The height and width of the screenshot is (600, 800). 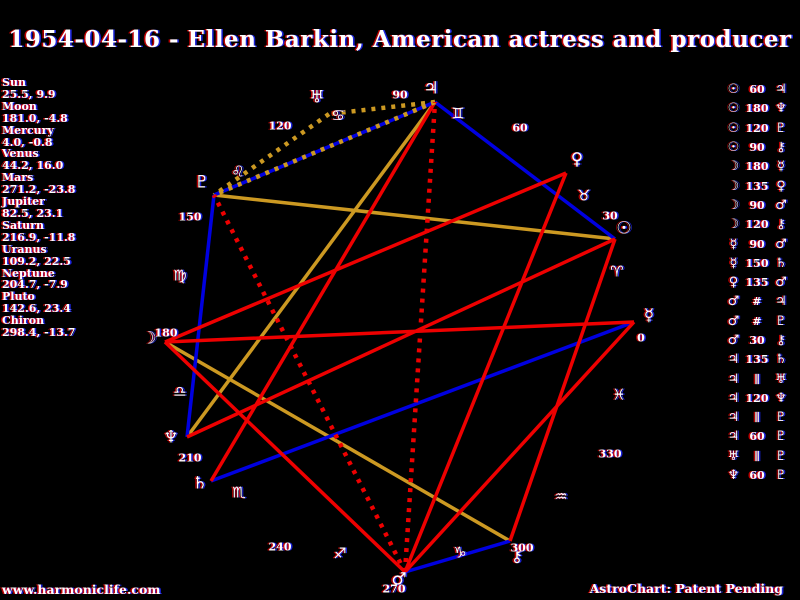 I want to click on aspect-angle: 180, so click(x=757, y=167).